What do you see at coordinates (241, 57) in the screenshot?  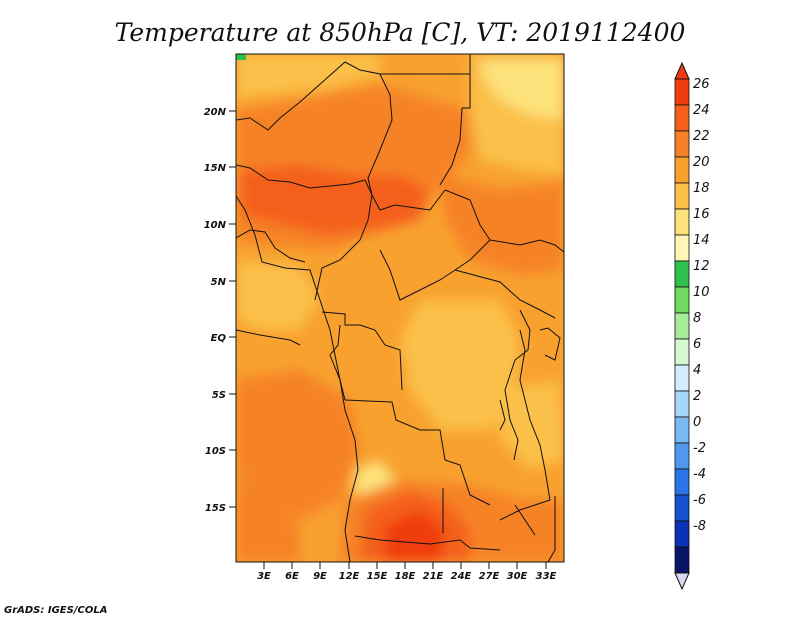 I see `field-green-spot` at bounding box center [241, 57].